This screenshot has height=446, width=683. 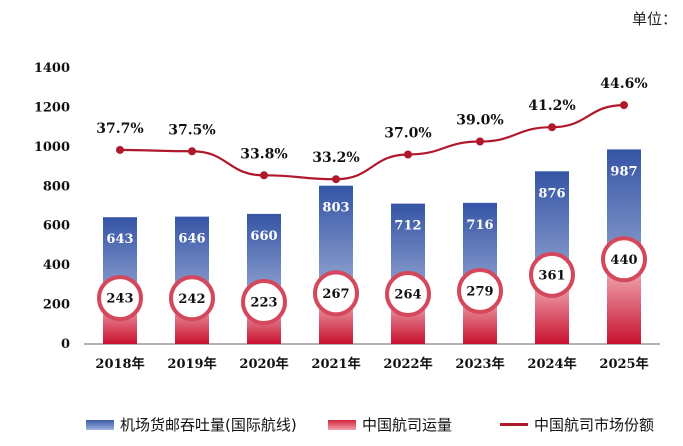 I want to click on legend: 机场货邮吞吐量(国际航线) 中国航司运量 中国航司市场份额, so click(x=341, y=425).